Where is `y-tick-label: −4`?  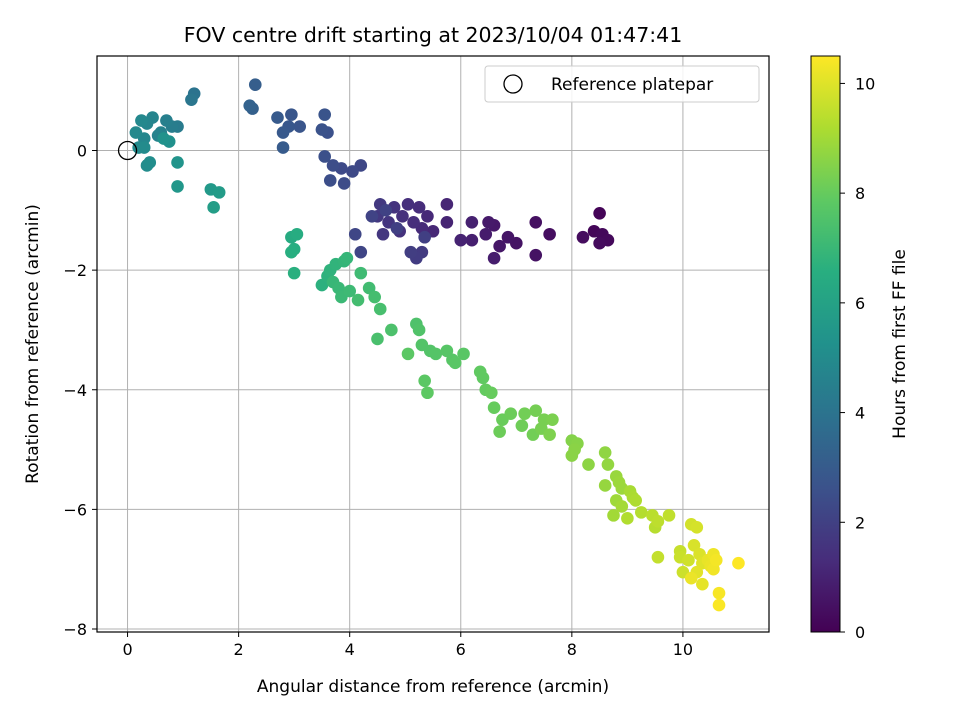
y-tick-label: −4 is located at coordinates (75, 390).